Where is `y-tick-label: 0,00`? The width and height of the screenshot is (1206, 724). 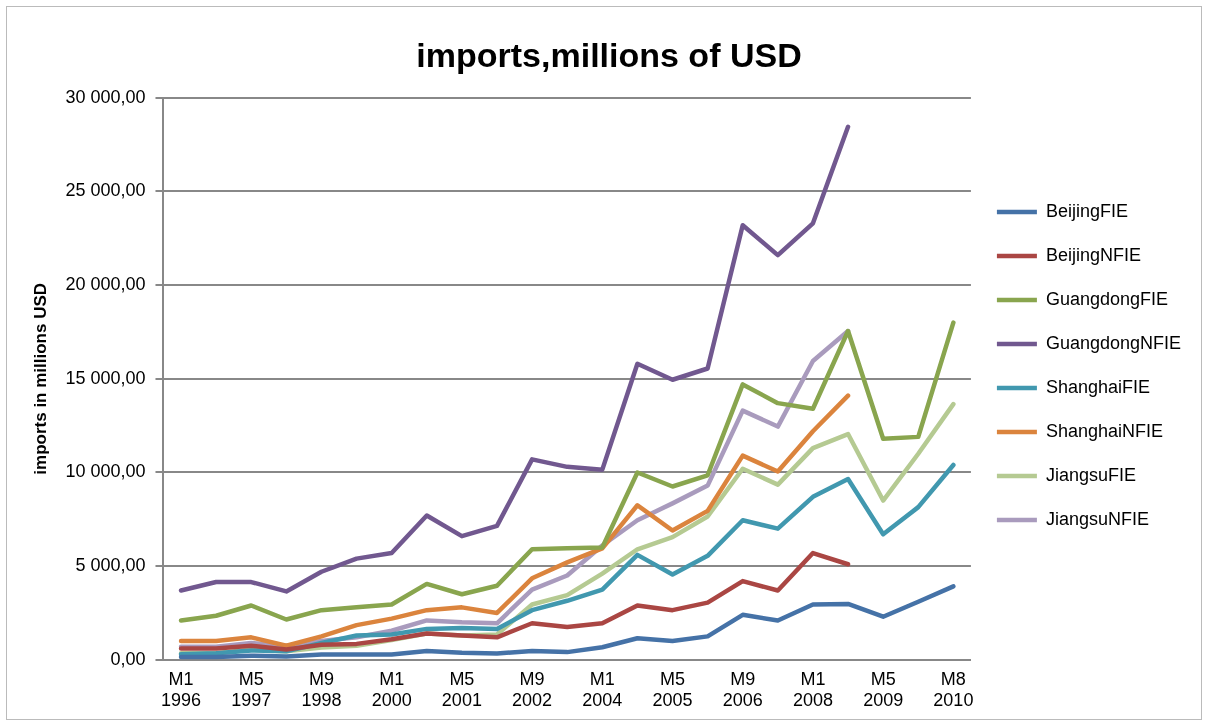
y-tick-label: 0,00 is located at coordinates (128, 658).